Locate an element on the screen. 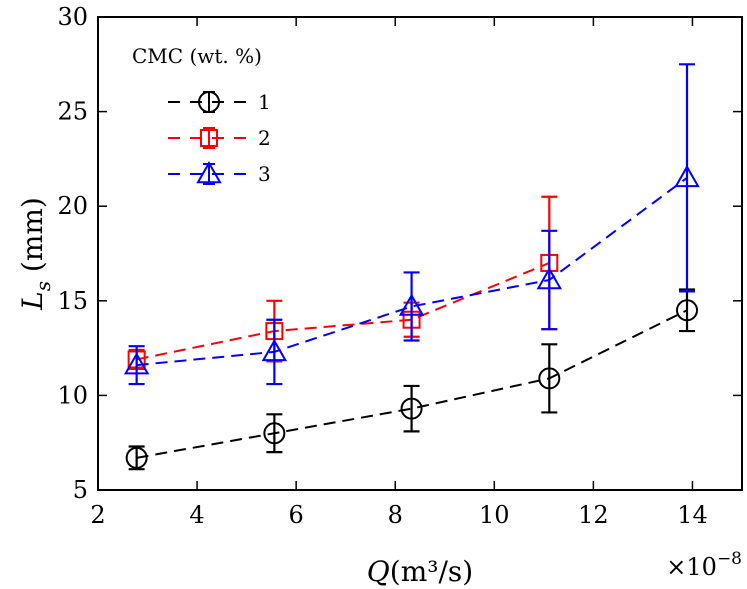  x-tick-label: 6 is located at coordinates (296, 515).